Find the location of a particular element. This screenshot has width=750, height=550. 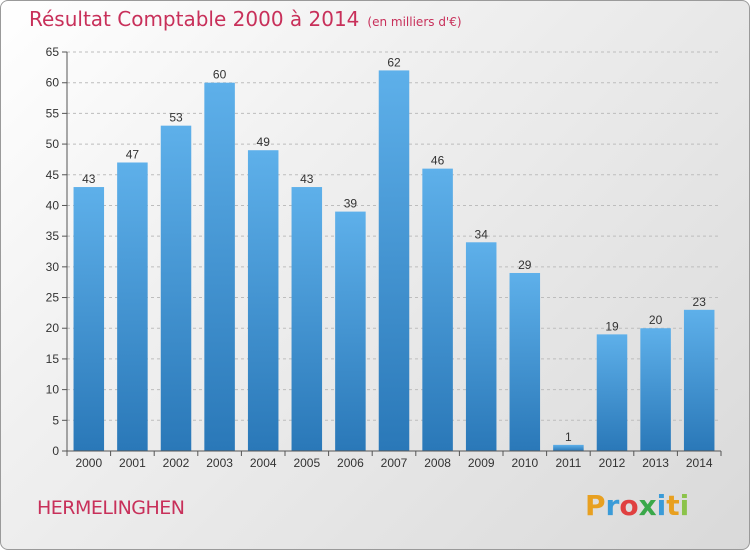

y-tick-label: 25 is located at coordinates (53, 298).